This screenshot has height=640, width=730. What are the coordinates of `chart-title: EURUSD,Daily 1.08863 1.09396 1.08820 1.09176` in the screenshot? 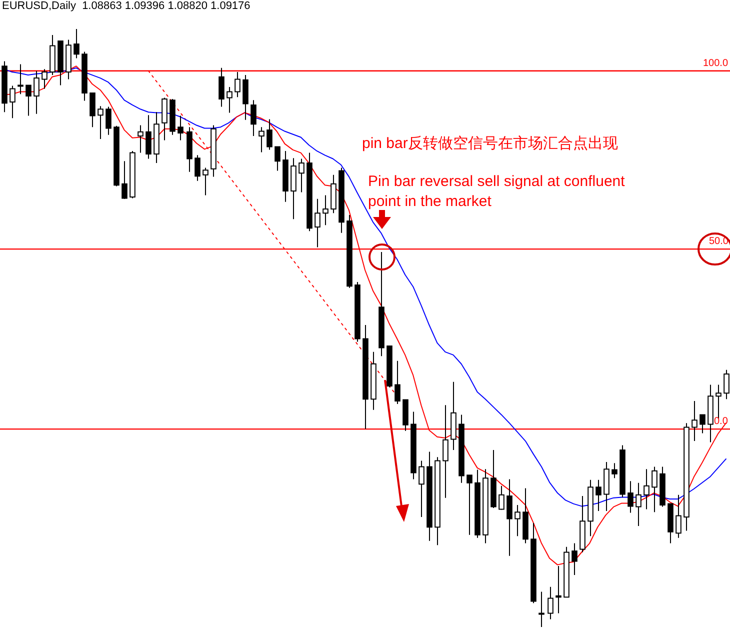 It's located at (126, 6).